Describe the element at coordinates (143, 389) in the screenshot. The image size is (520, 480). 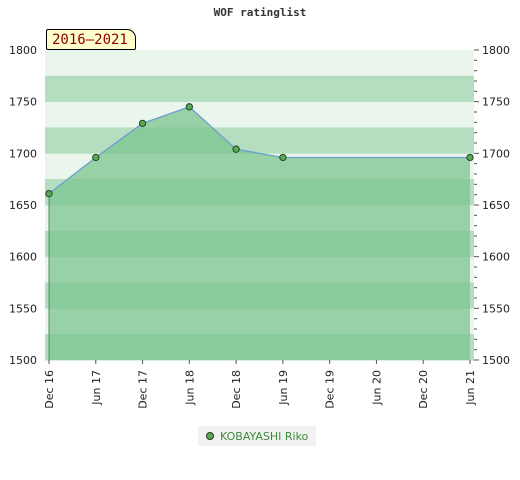
I see `x-tick-label: Dec 17` at that location.